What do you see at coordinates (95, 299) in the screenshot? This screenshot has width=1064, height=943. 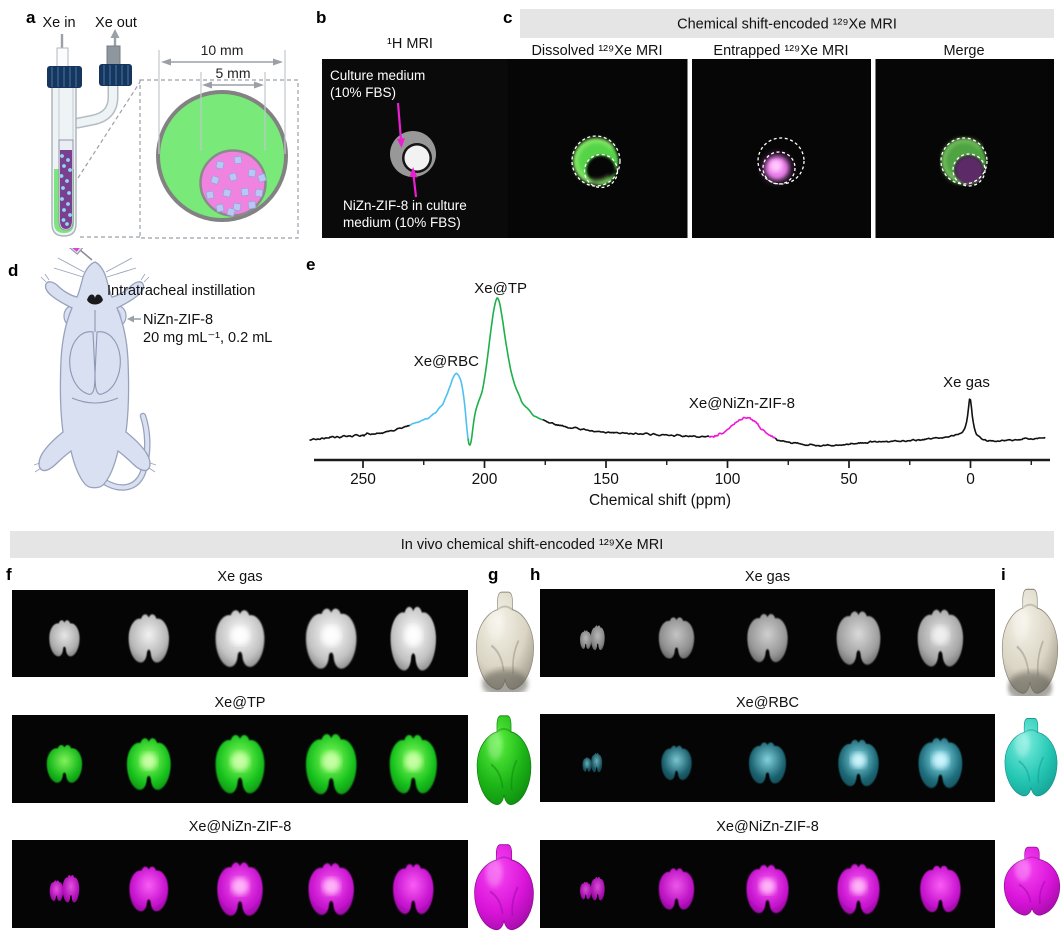 I see `mouse-mouth-mark` at bounding box center [95, 299].